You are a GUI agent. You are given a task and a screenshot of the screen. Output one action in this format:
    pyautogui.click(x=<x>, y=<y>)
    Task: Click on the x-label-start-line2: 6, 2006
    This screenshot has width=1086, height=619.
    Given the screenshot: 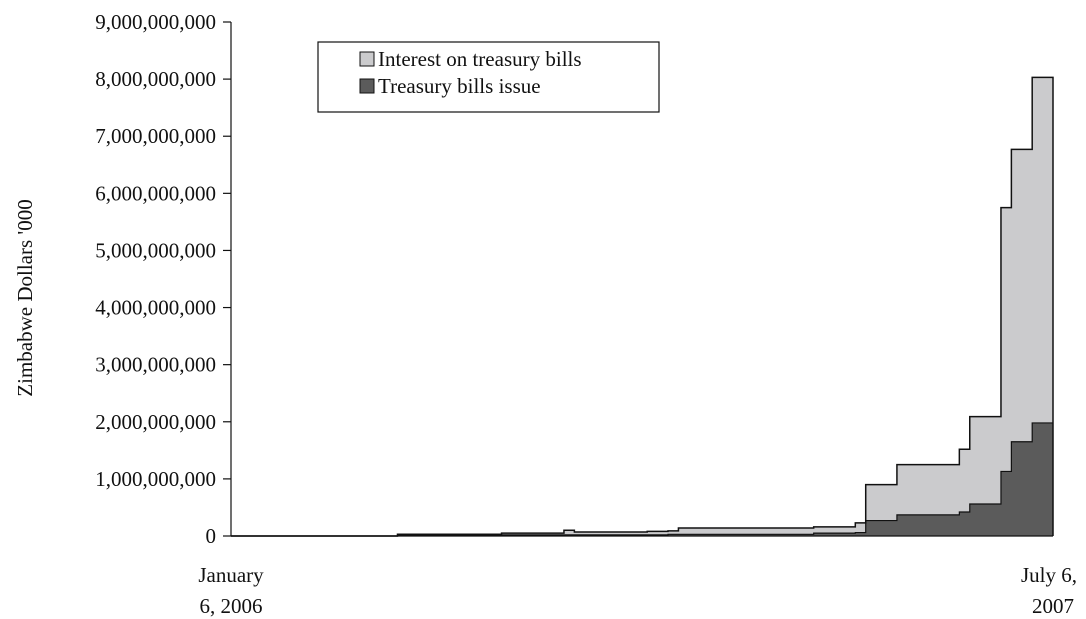 What is the action you would take?
    pyautogui.click(x=231, y=606)
    